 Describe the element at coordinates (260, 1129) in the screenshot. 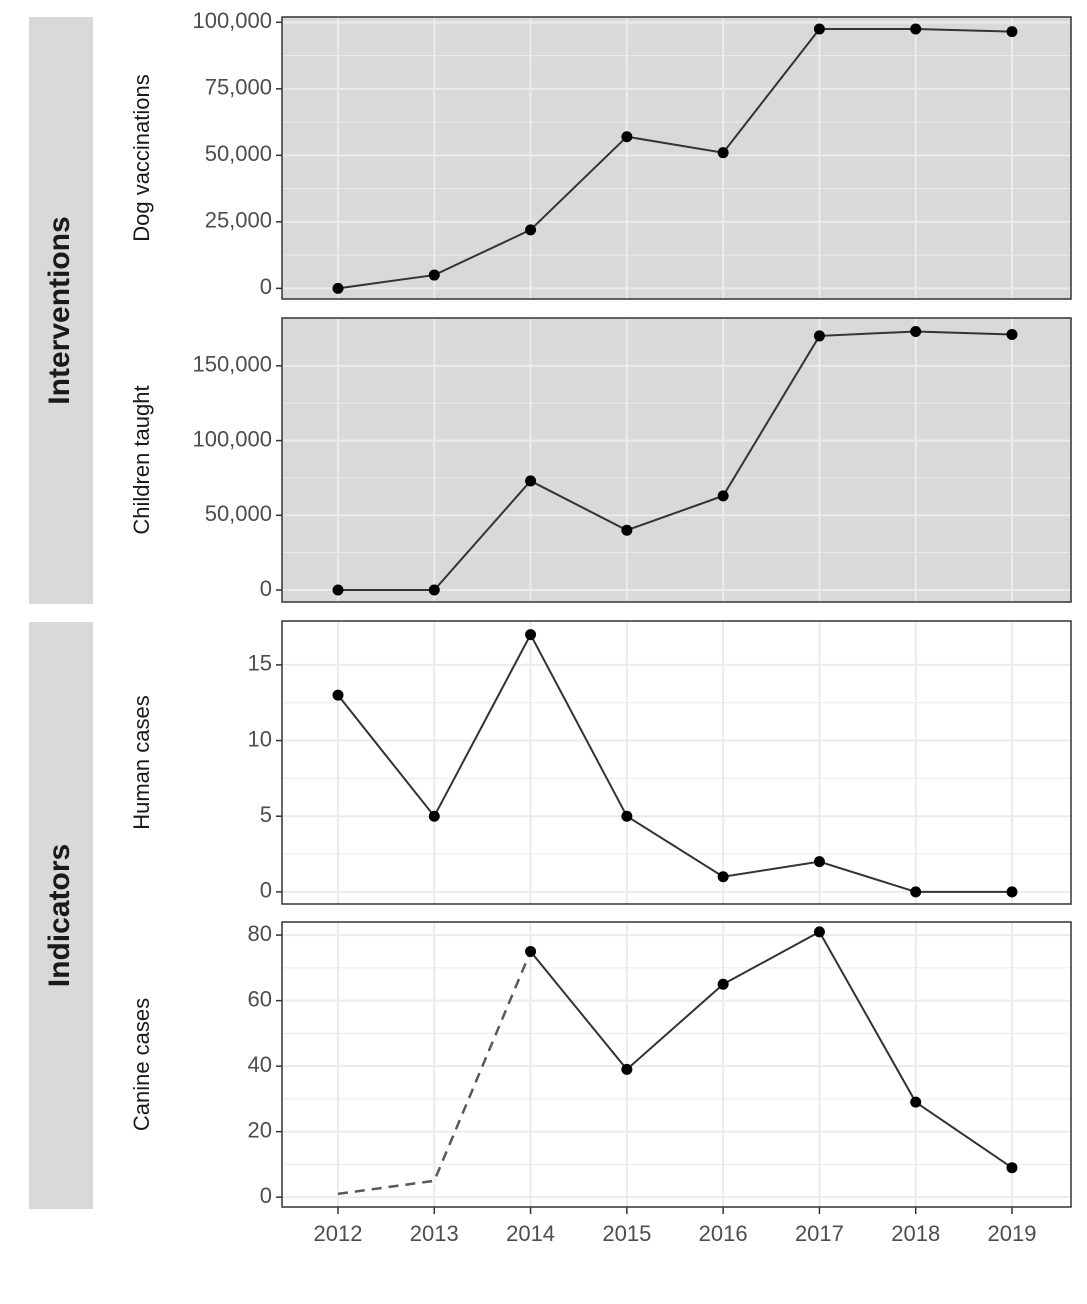

I see `y-tick-label: 20` at that location.